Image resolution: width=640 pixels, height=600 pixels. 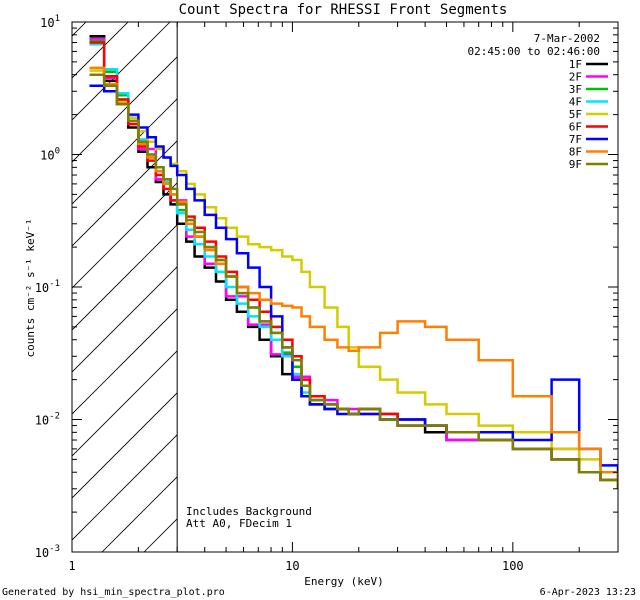 What do you see at coordinates (575, 64) in the screenshot?
I see `legend-label-1f: 1F` at bounding box center [575, 64].